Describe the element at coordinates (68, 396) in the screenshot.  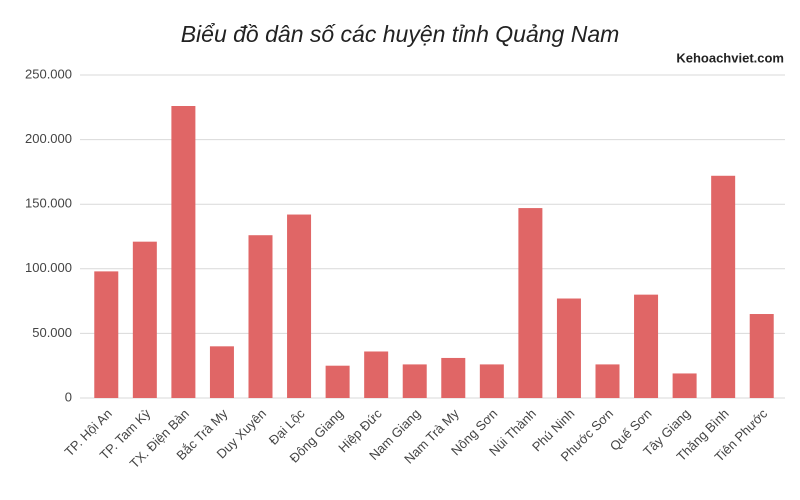
I see `y-tick-label: 0` at that location.